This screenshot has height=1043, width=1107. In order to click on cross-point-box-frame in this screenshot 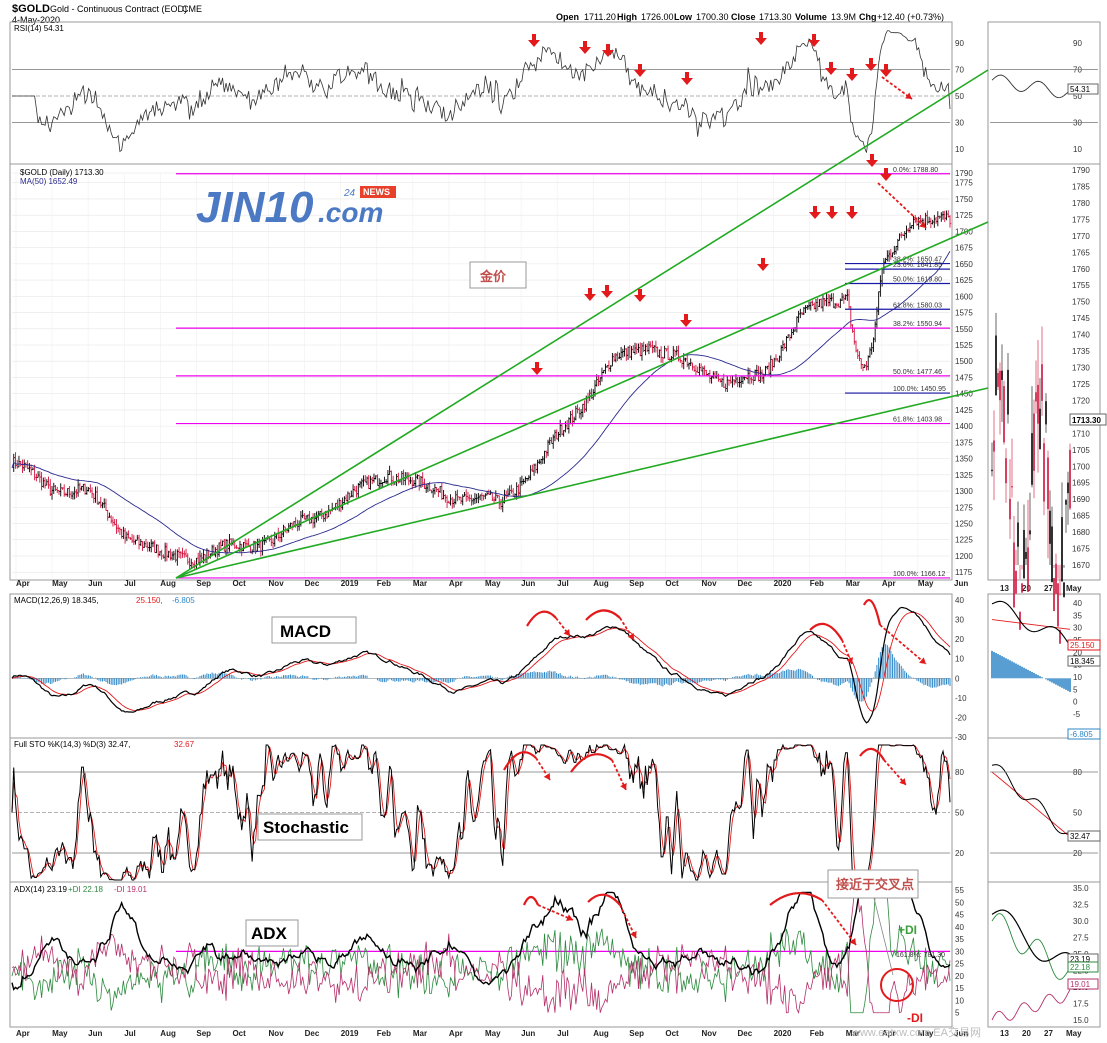, I will do `click(873, 884)`.